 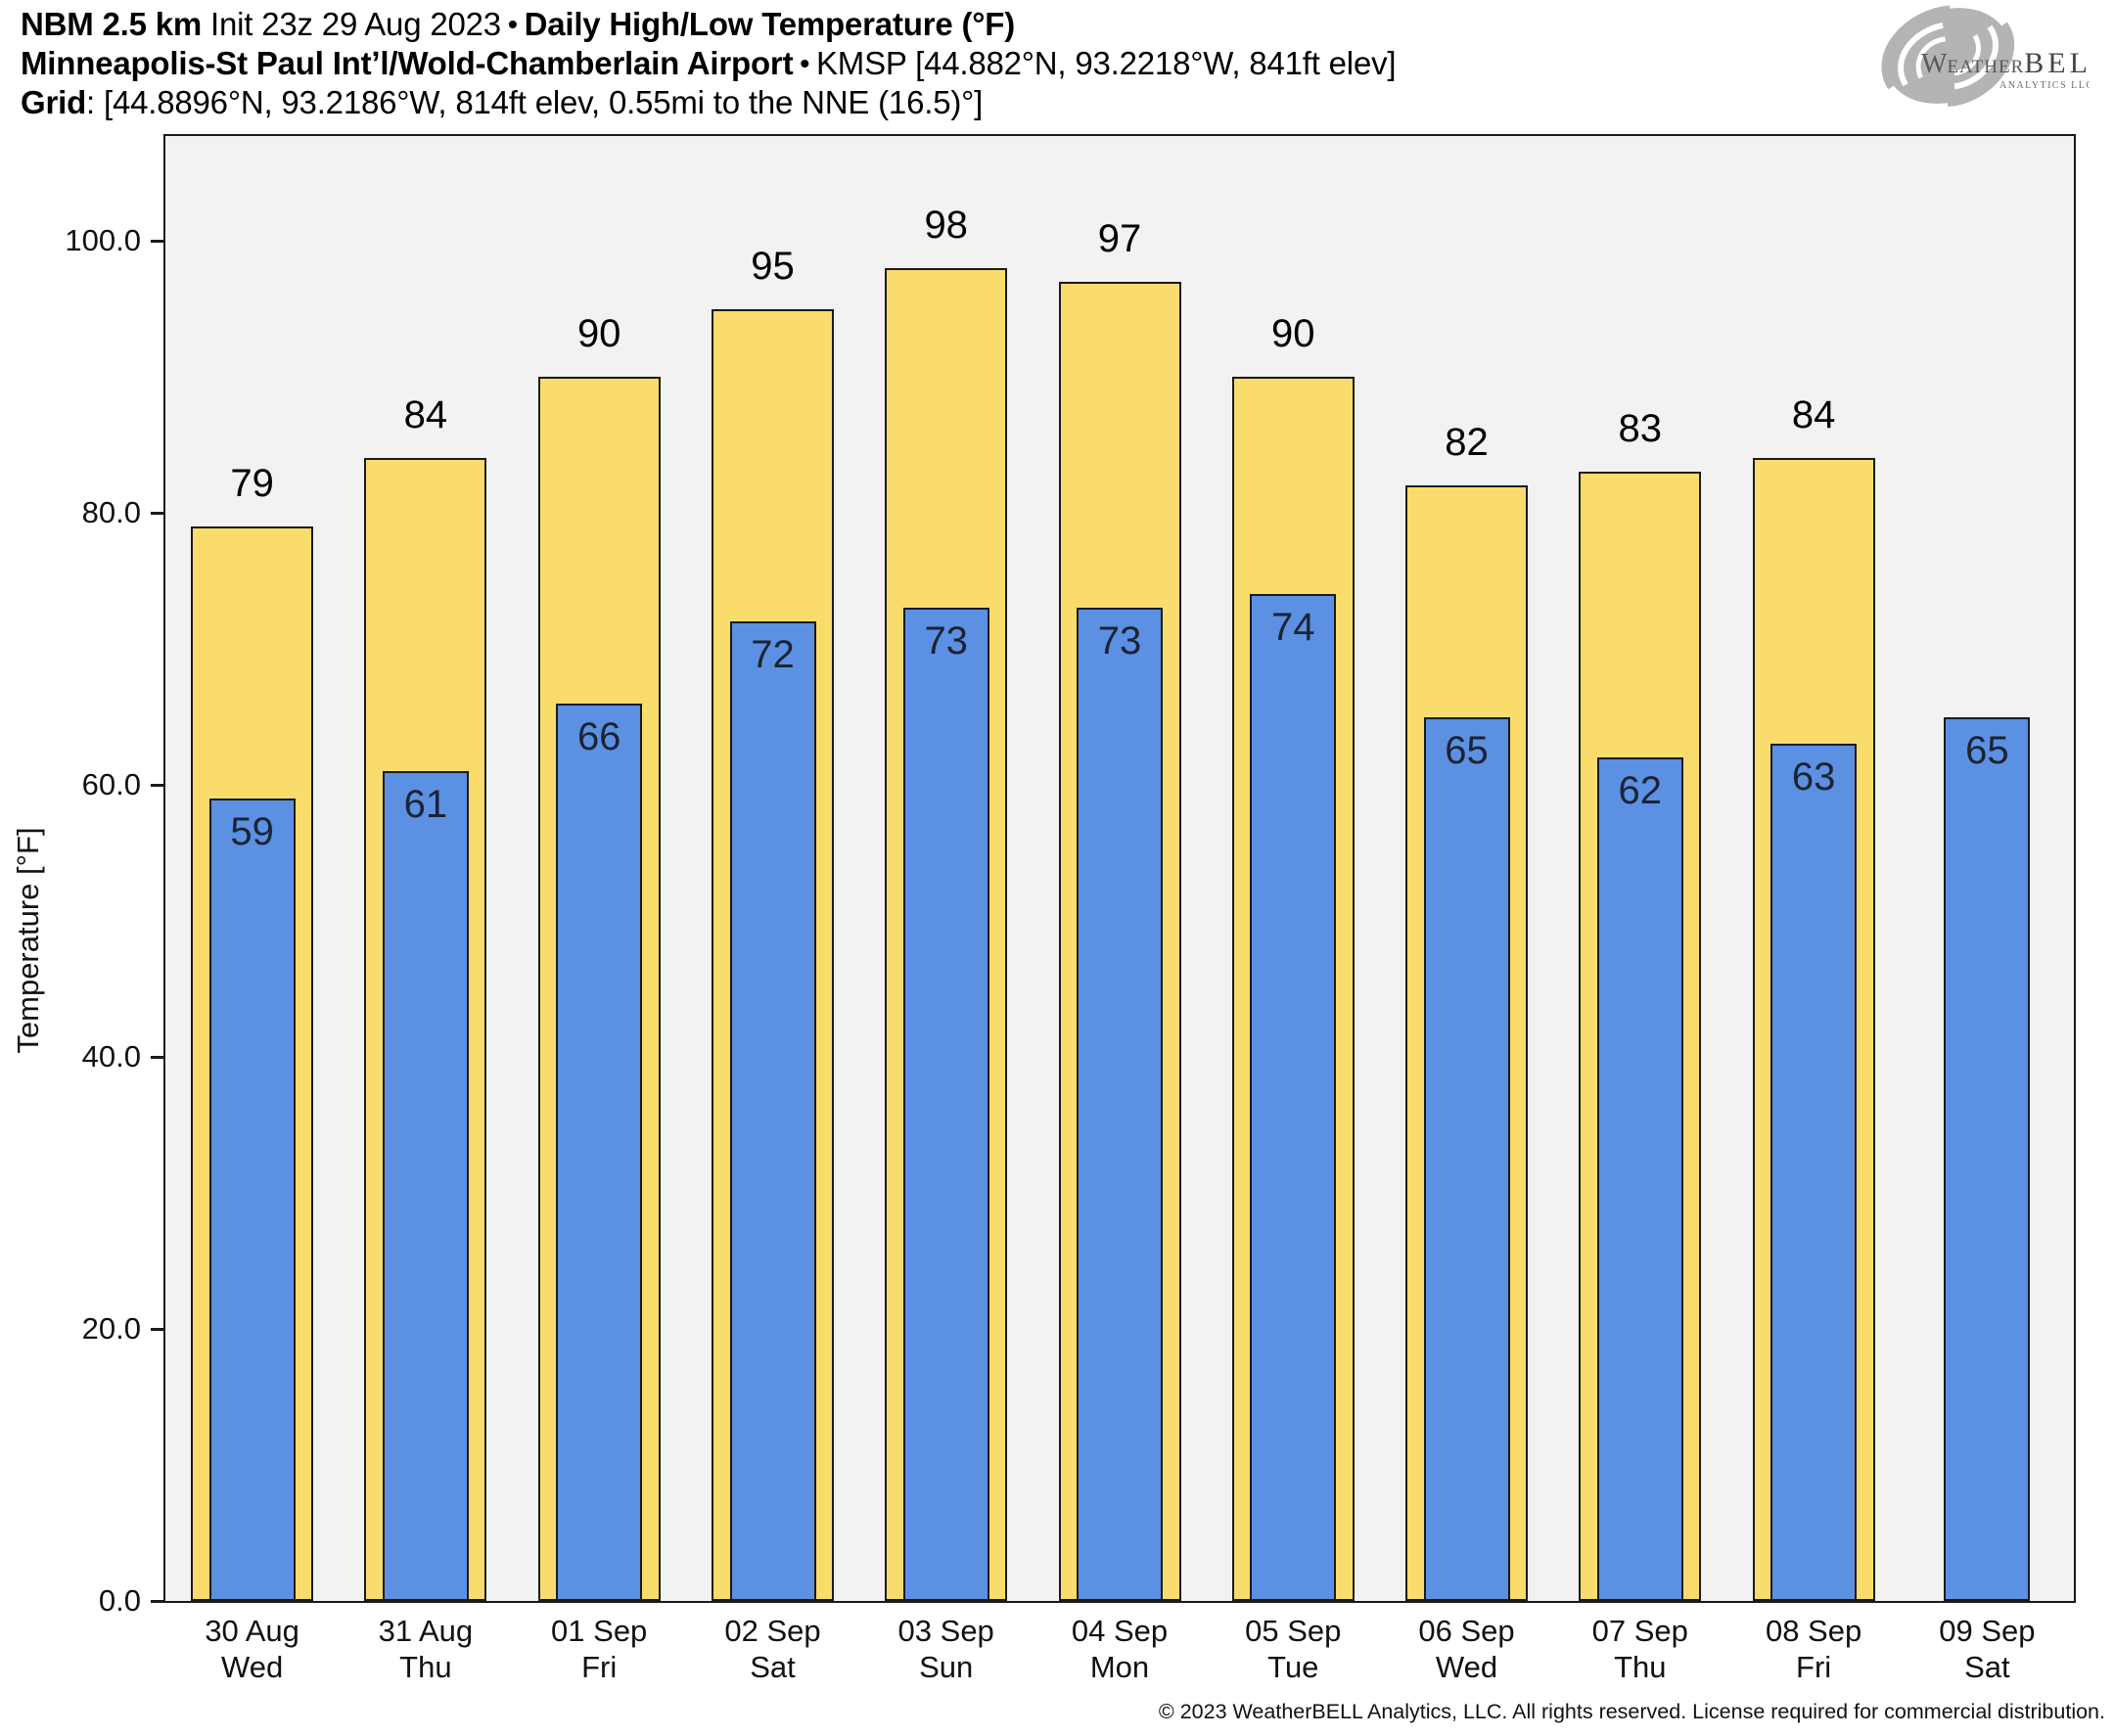 I want to click on y-tick-label: 20.0, so click(x=111, y=1328).